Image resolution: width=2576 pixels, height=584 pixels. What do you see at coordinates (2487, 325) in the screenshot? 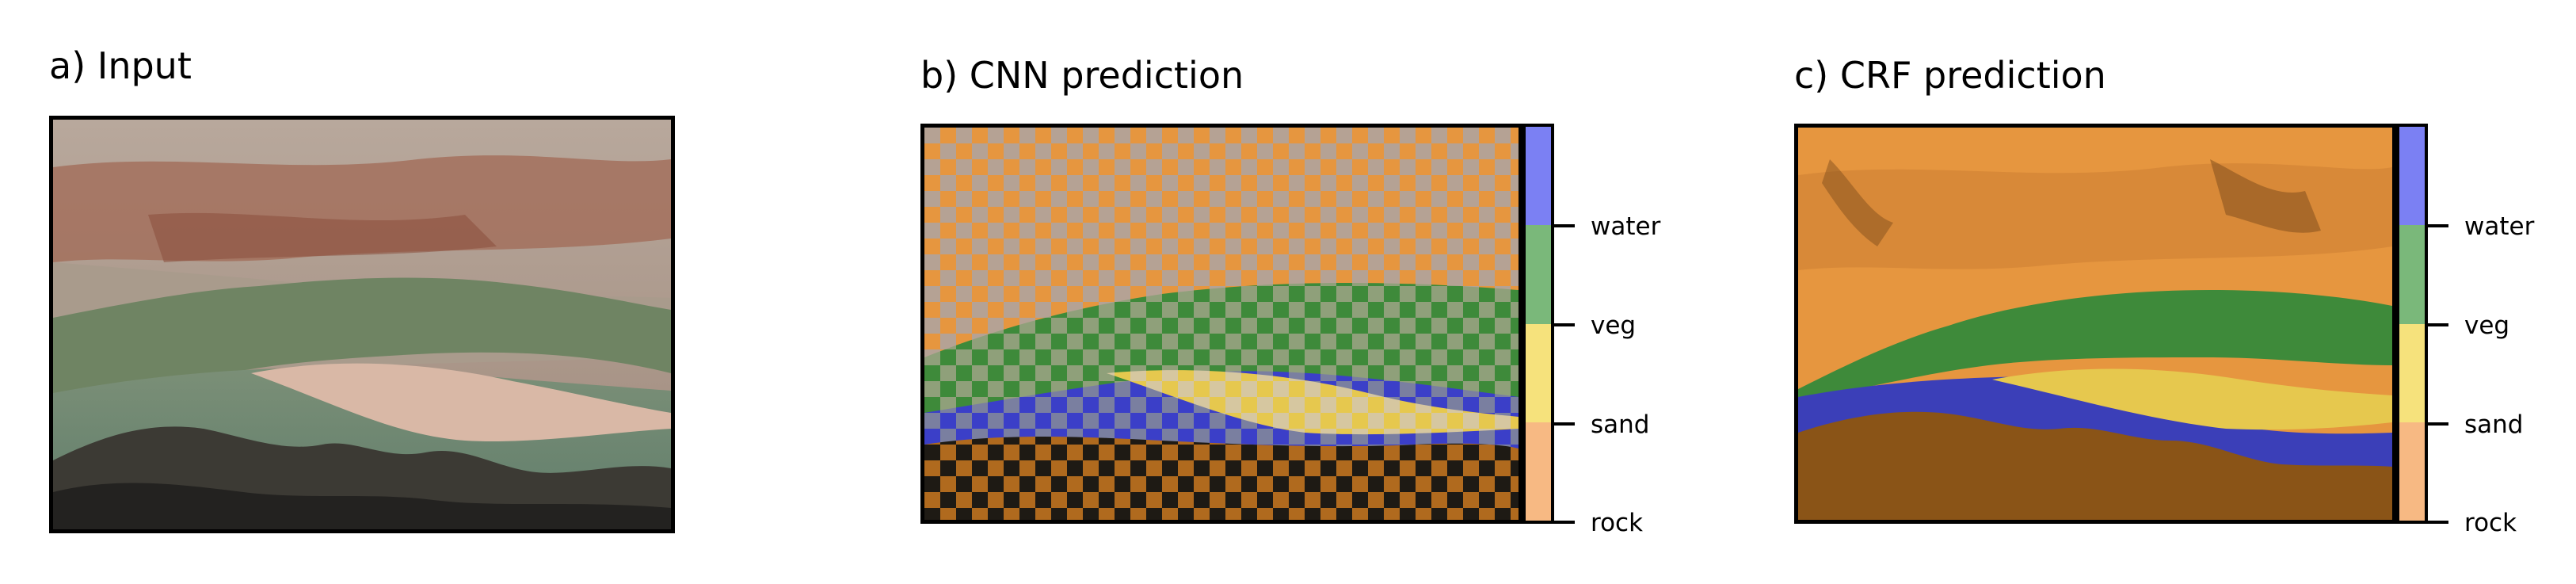
I see `crf-label-veg: veg` at bounding box center [2487, 325].